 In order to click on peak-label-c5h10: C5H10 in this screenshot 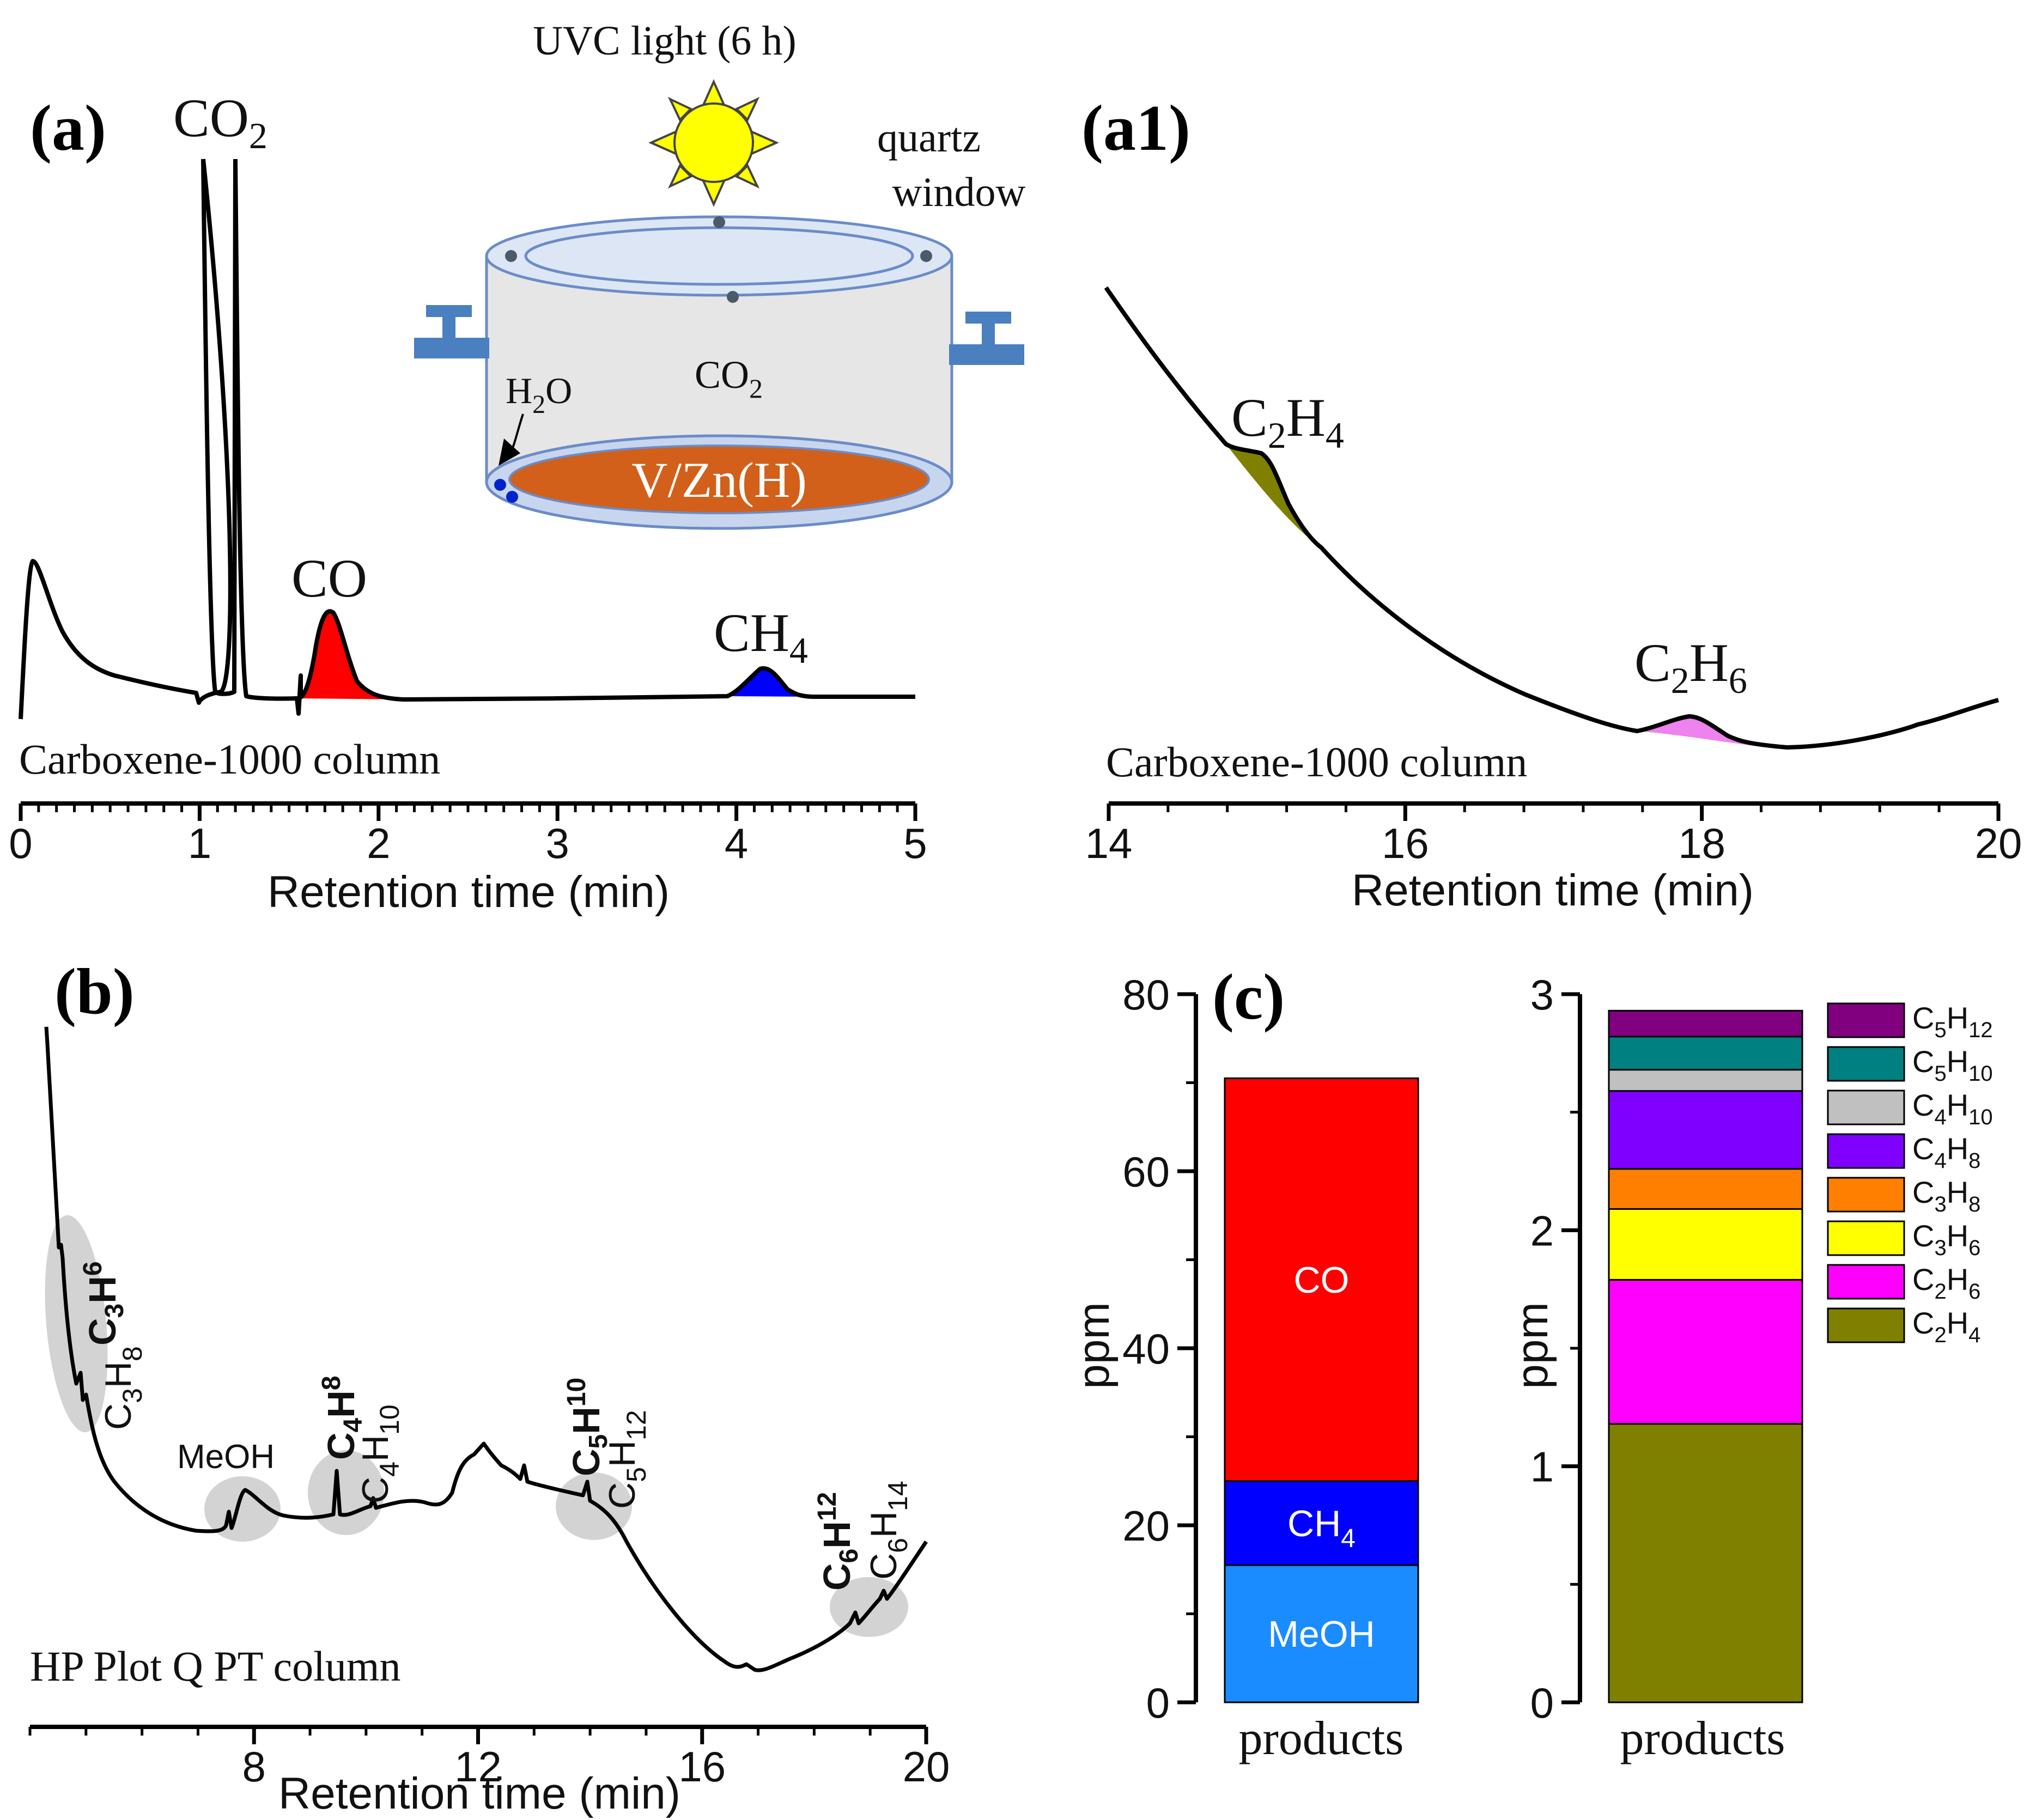, I will do `click(587, 1427)`.